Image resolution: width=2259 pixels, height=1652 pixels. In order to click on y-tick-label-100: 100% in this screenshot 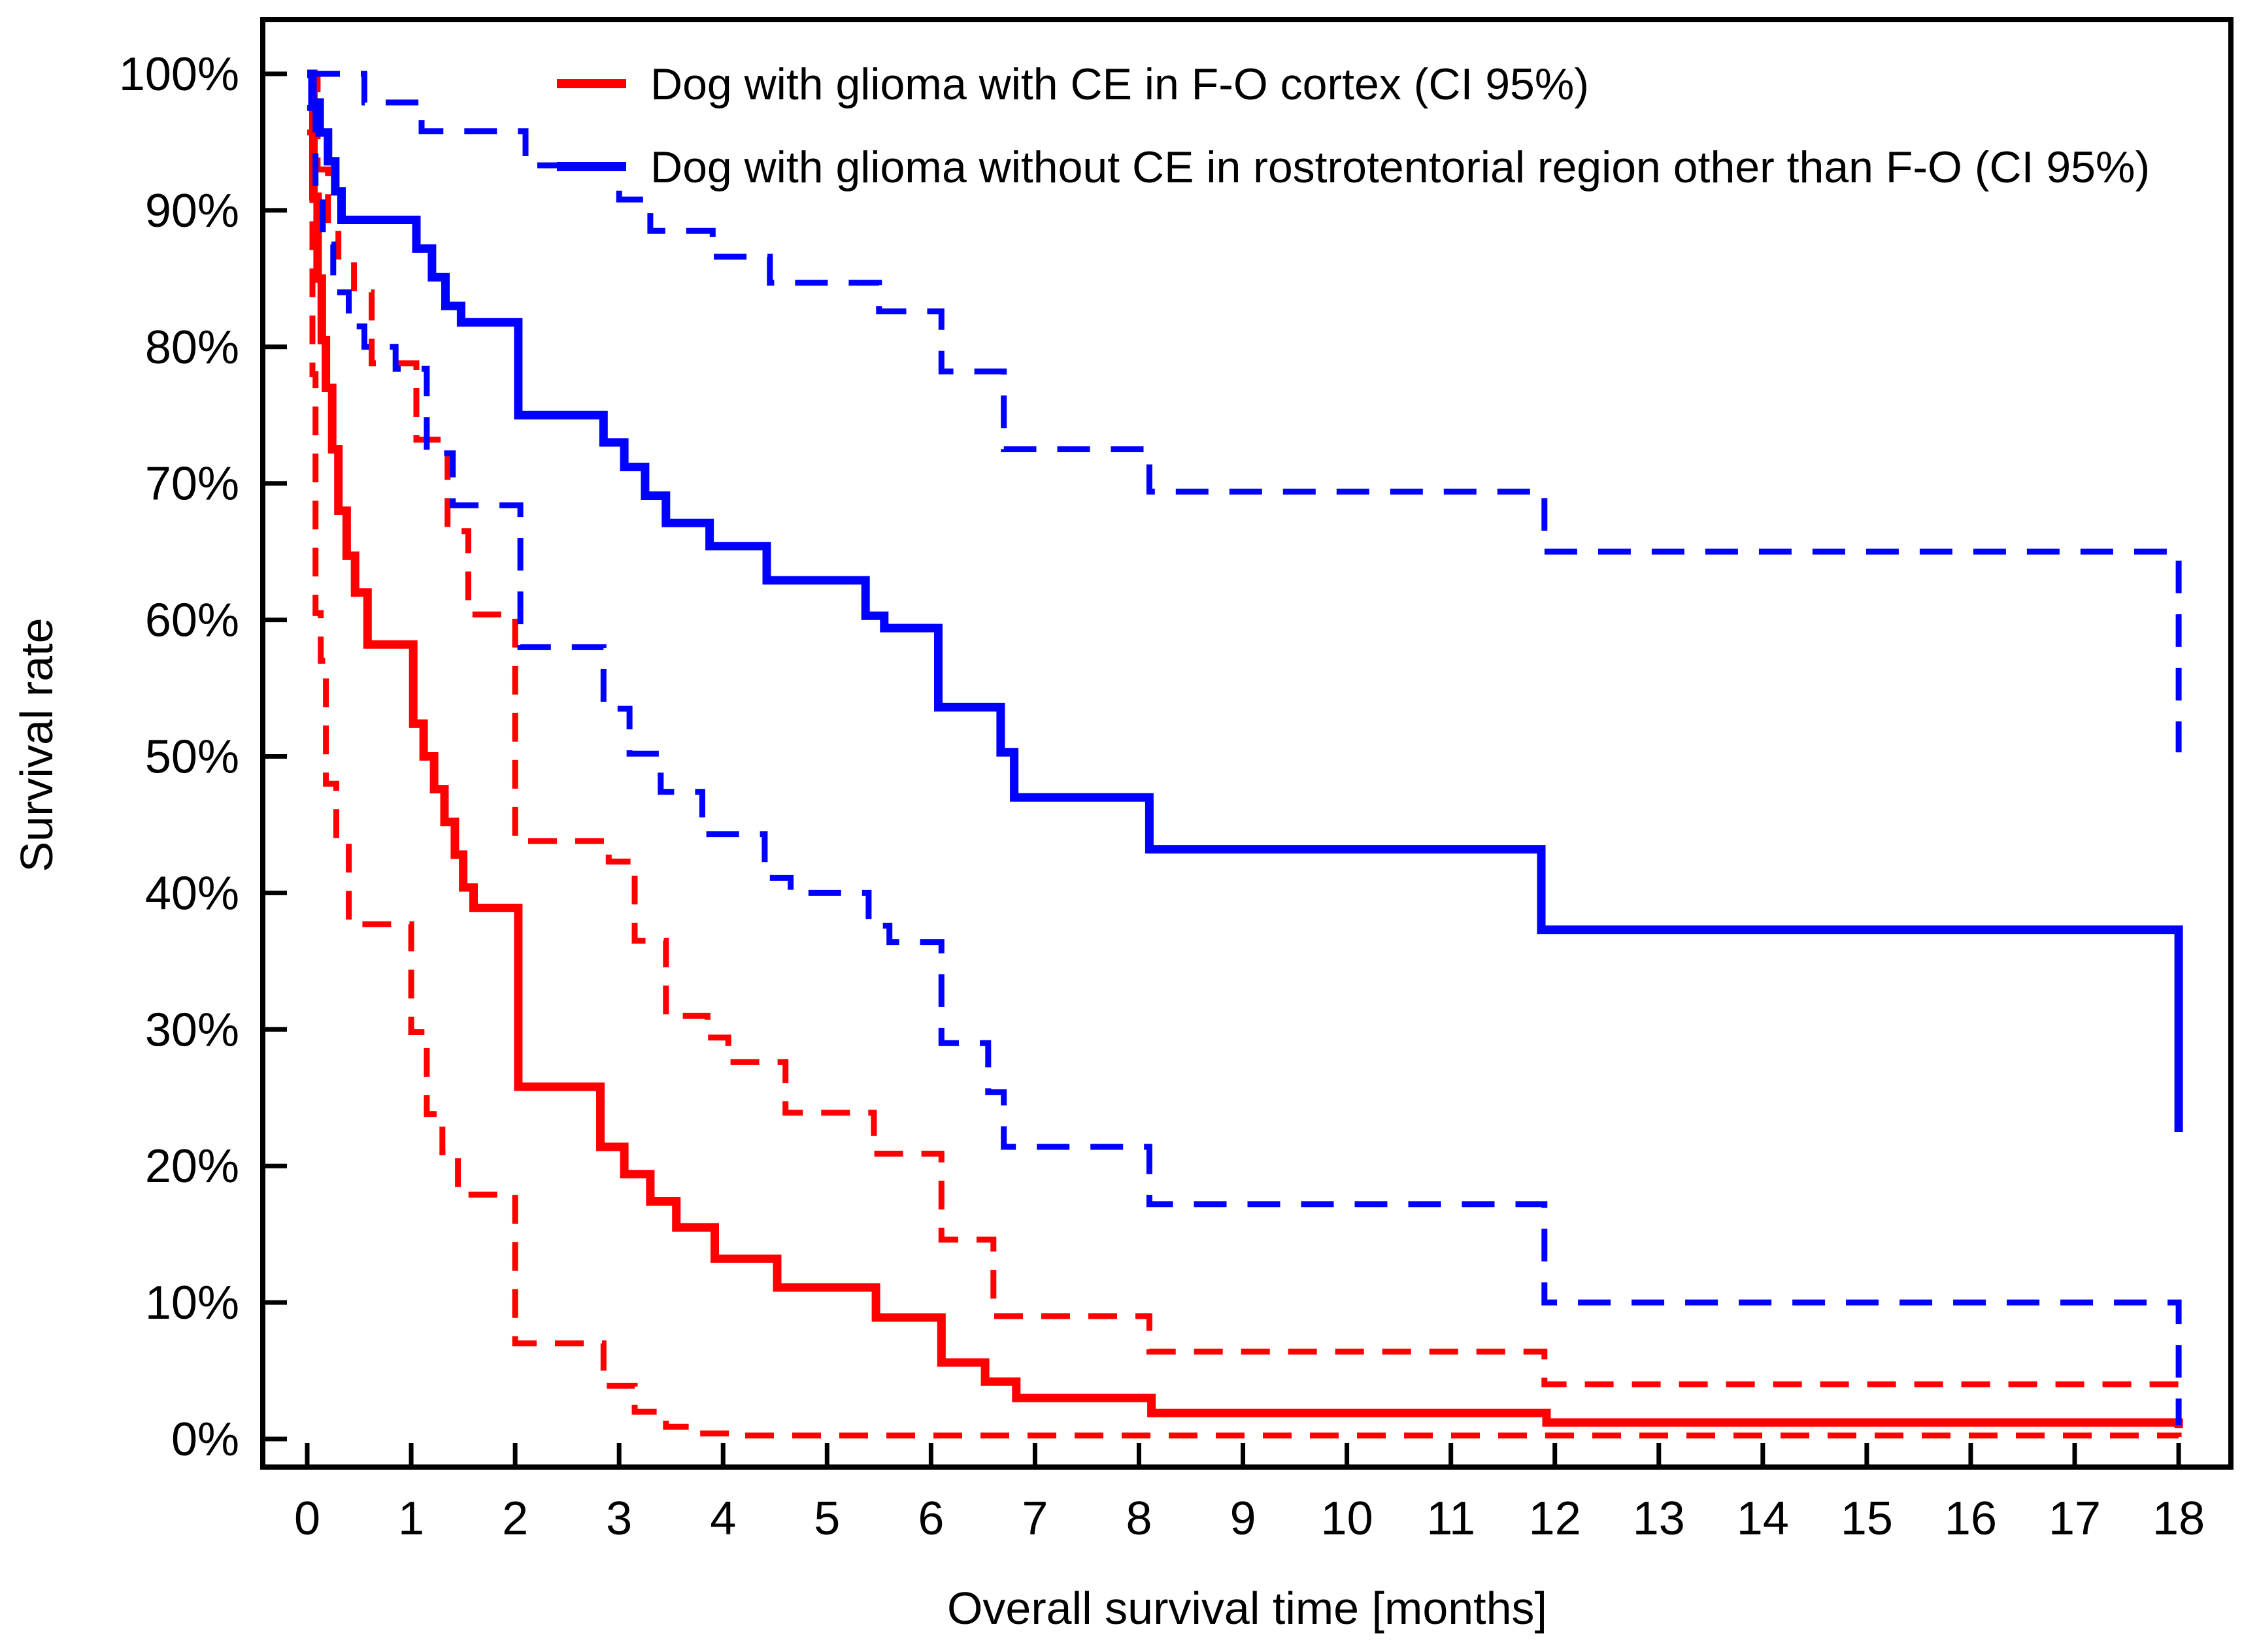, I will do `click(179, 74)`.